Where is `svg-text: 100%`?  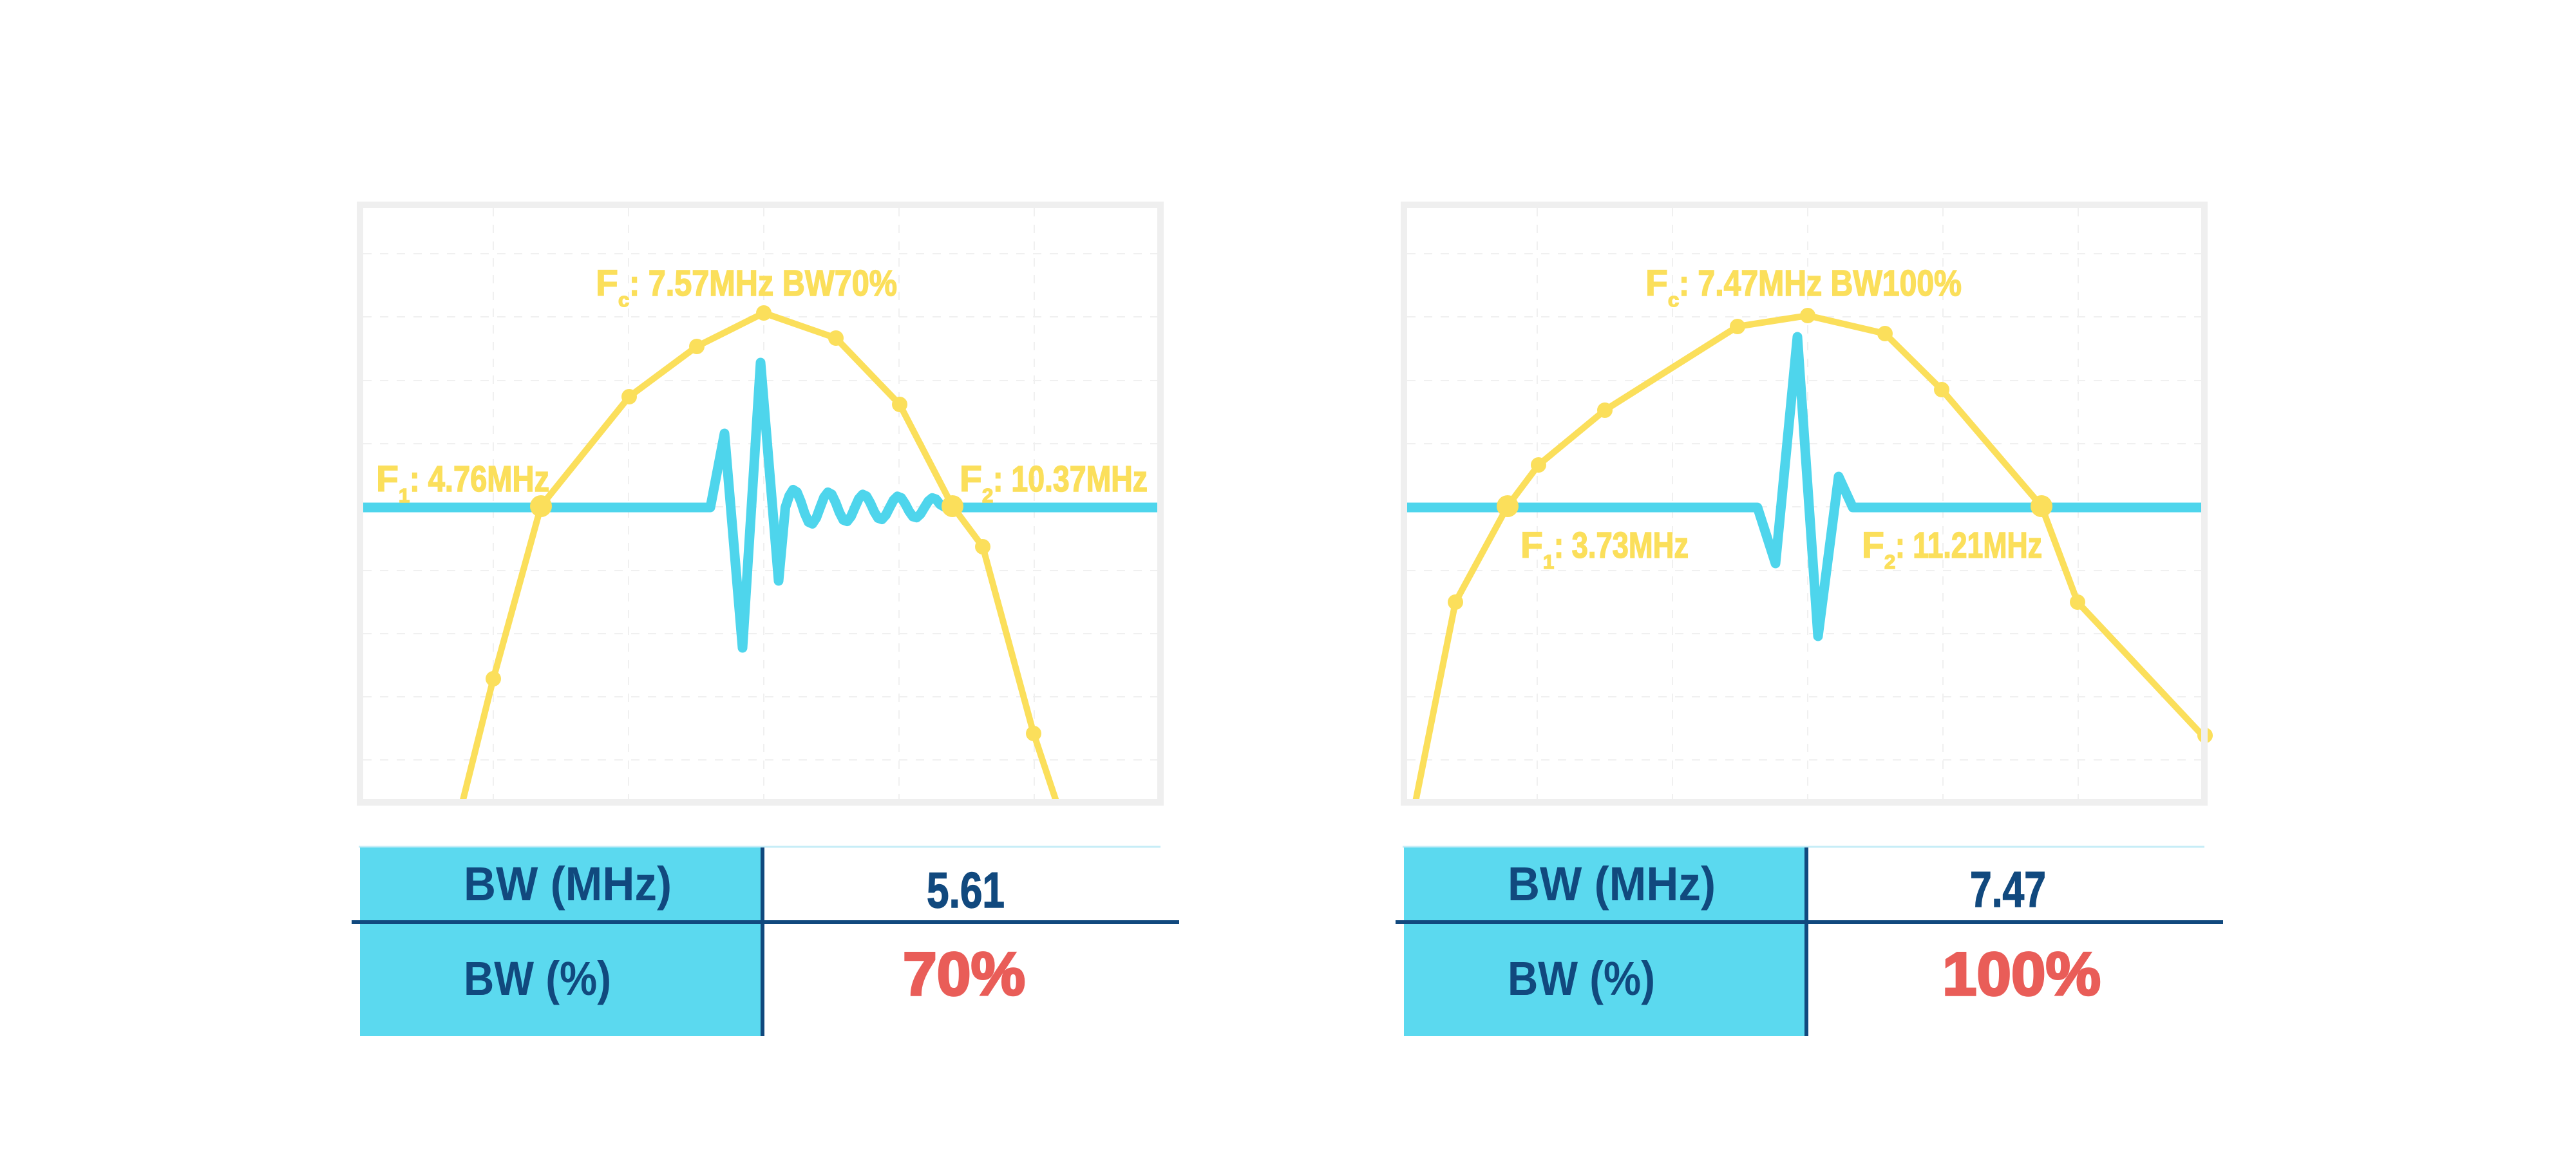
svg-text: 100% is located at coordinates (2022, 974).